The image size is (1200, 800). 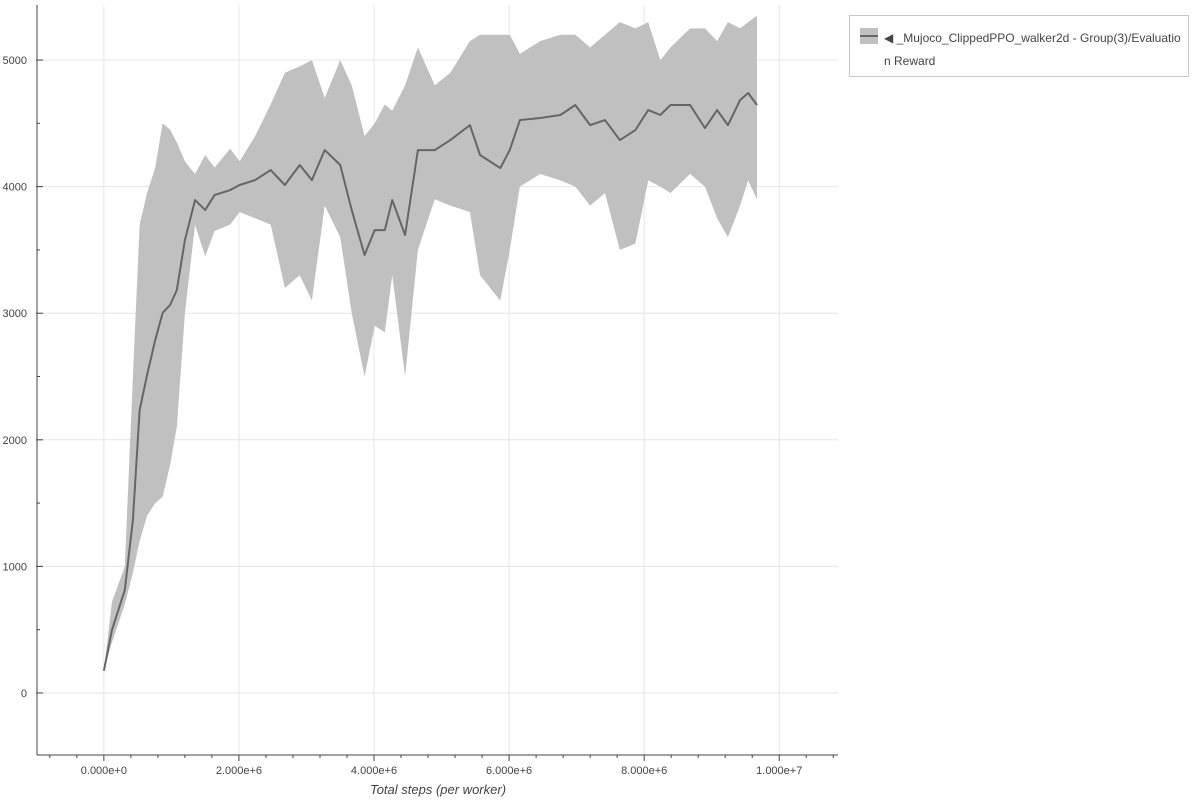 I want to click on y-tick-label: 0, so click(x=24, y=694).